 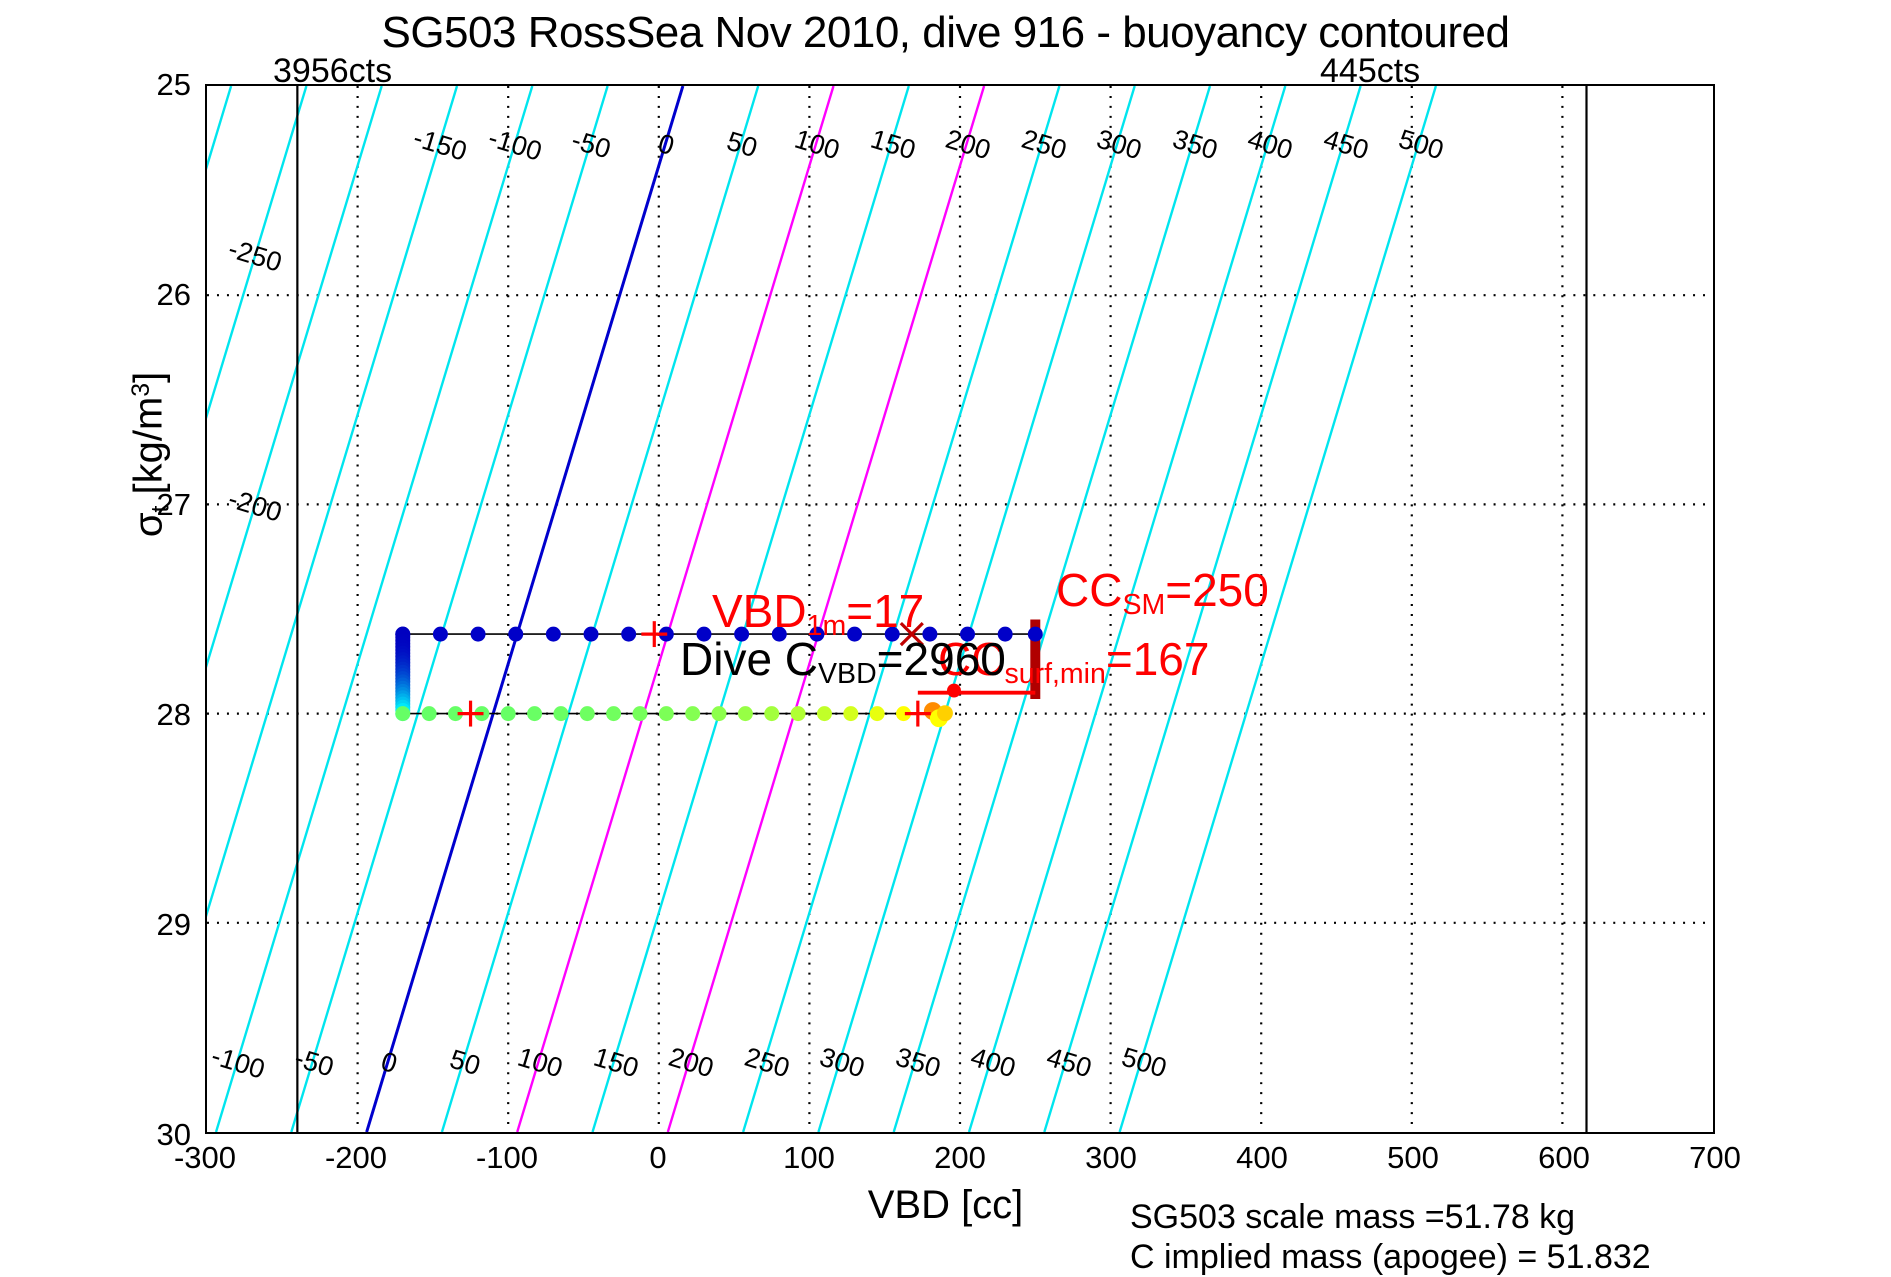 I want to click on annotation-cc-sm-sub: SM, so click(x=1144, y=604).